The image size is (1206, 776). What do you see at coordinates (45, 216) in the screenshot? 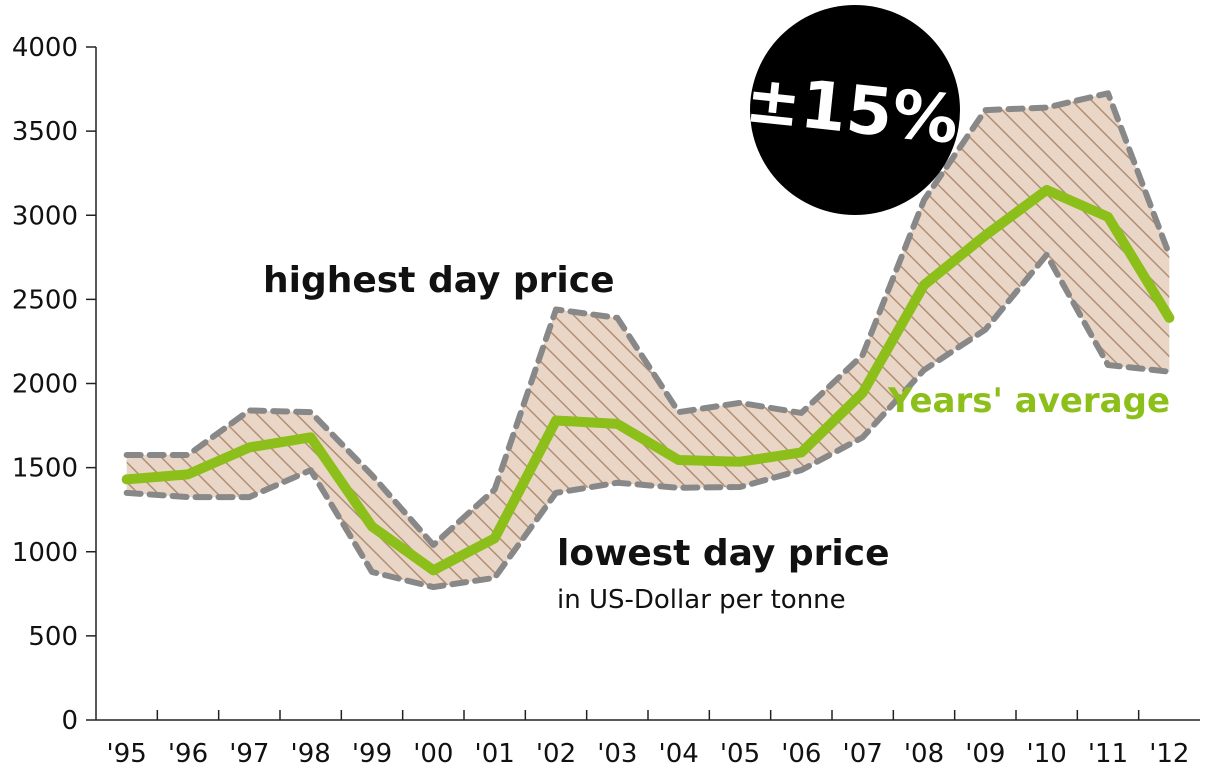
I see `y-tick-label: 3000` at bounding box center [45, 216].